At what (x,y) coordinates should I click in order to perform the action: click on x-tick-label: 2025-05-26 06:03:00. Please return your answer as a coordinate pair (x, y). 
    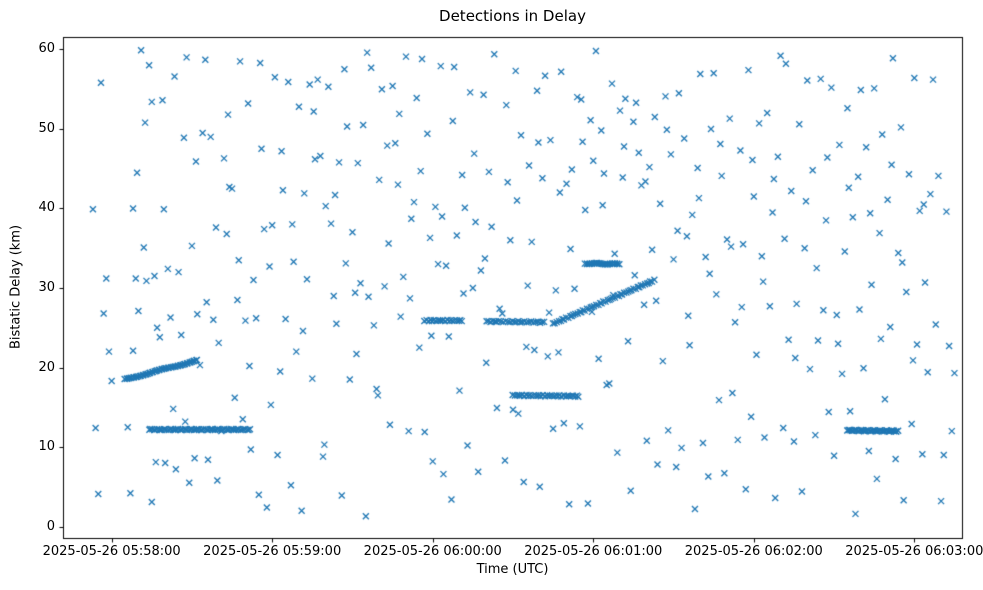
    Looking at the image, I should click on (914, 551).